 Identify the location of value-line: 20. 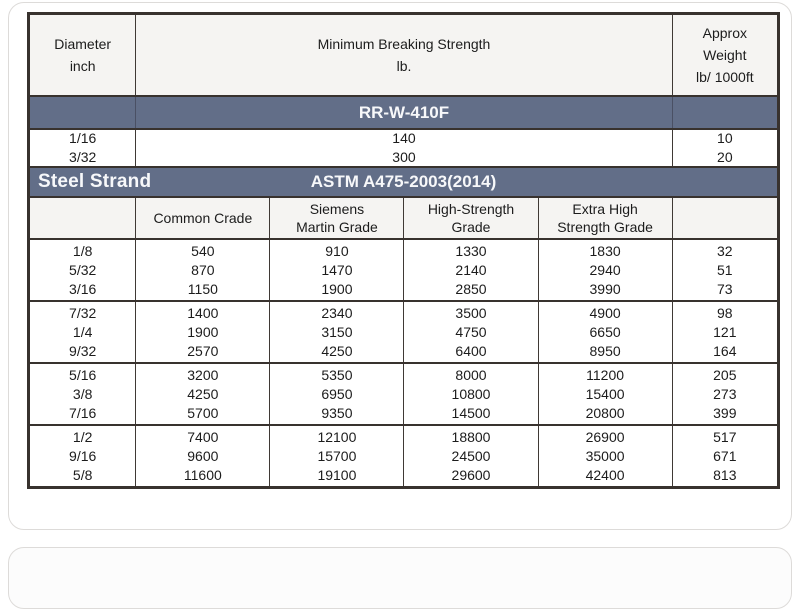
(725, 157).